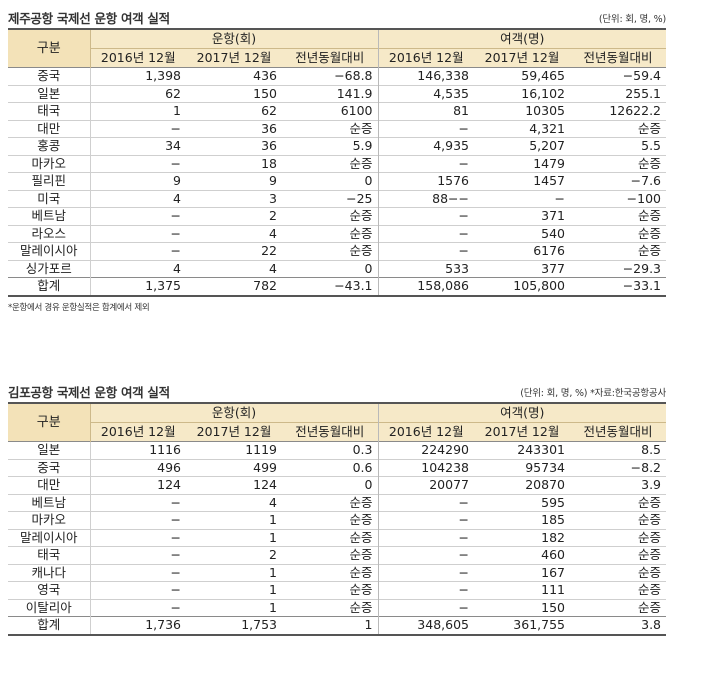 The image size is (701, 674). What do you see at coordinates (651, 449) in the screenshot?
I see `value-cell: 8.5` at bounding box center [651, 449].